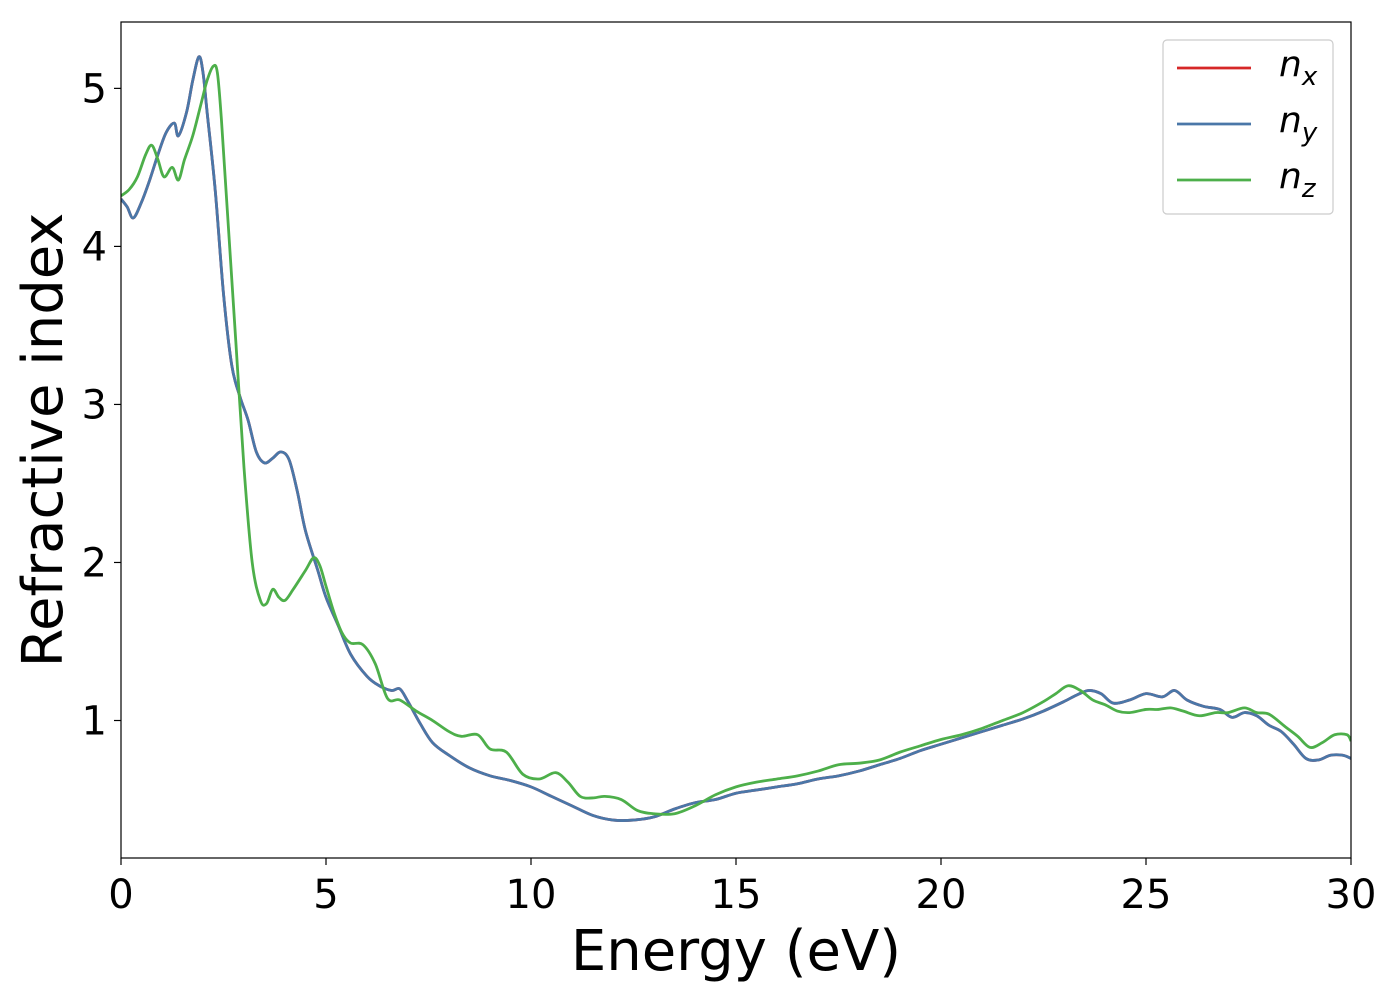 Image resolution: width=1400 pixels, height=1000 pixels. Describe the element at coordinates (94, 89) in the screenshot. I see `y-tick-label: 5` at that location.